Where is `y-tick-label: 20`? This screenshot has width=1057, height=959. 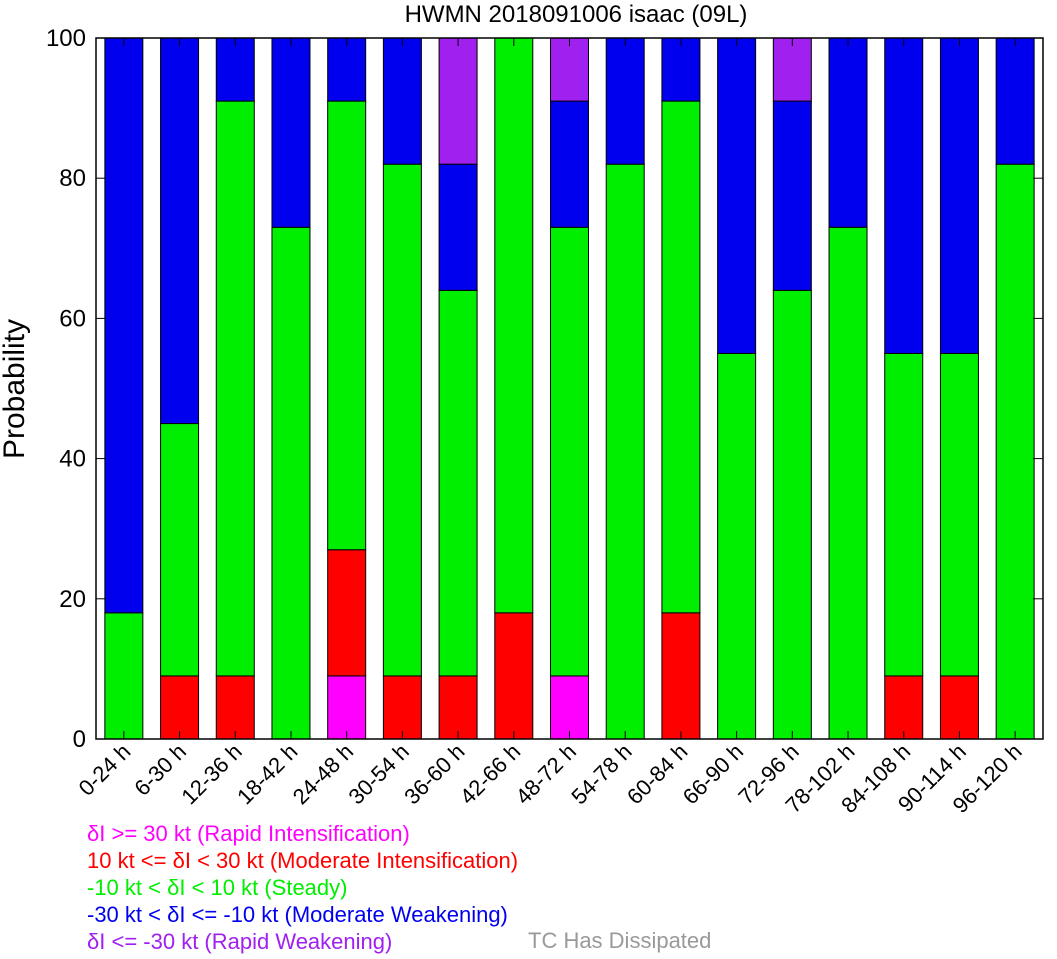 y-tick-label: 20 is located at coordinates (72, 599).